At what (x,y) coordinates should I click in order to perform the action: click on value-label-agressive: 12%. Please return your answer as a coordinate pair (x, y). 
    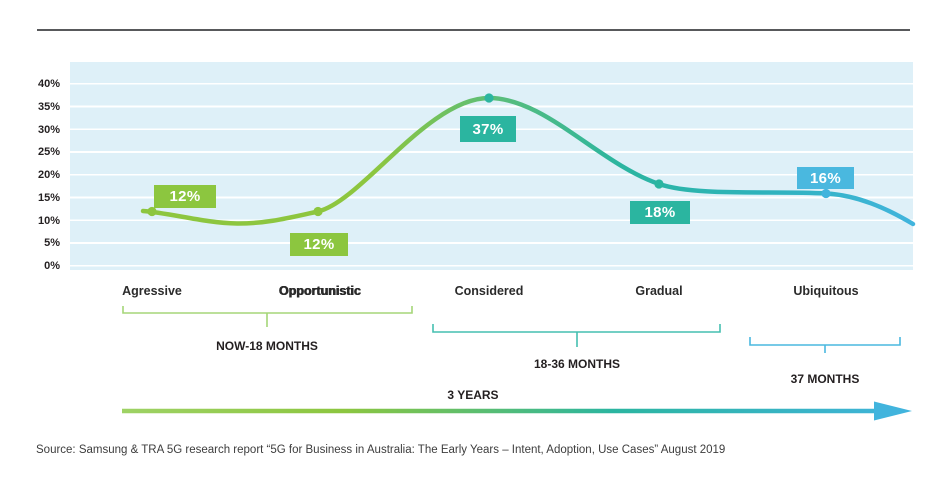
    Looking at the image, I should click on (185, 196).